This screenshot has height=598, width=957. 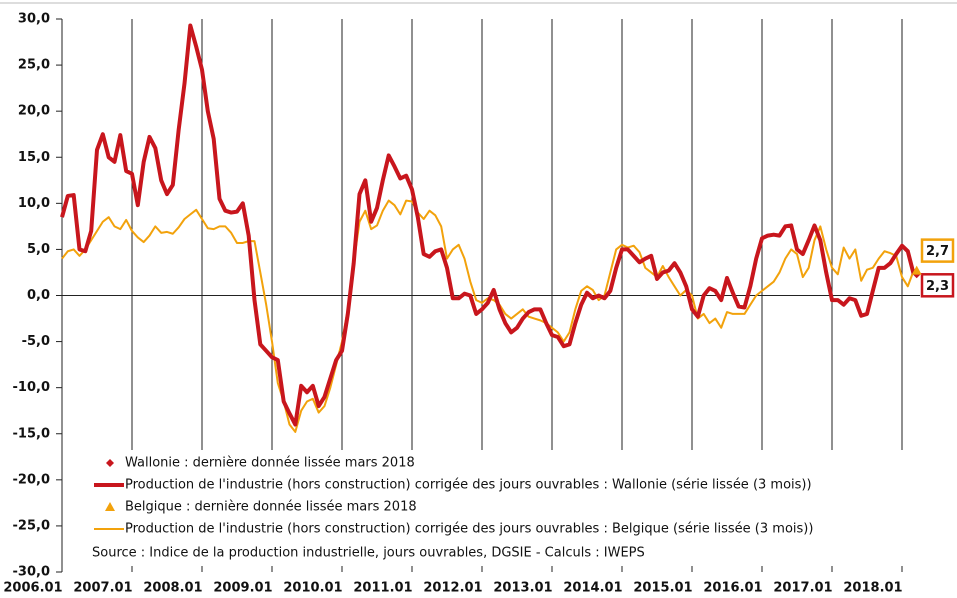 I want to click on x-tick-label: 2007.01, so click(x=102, y=588).